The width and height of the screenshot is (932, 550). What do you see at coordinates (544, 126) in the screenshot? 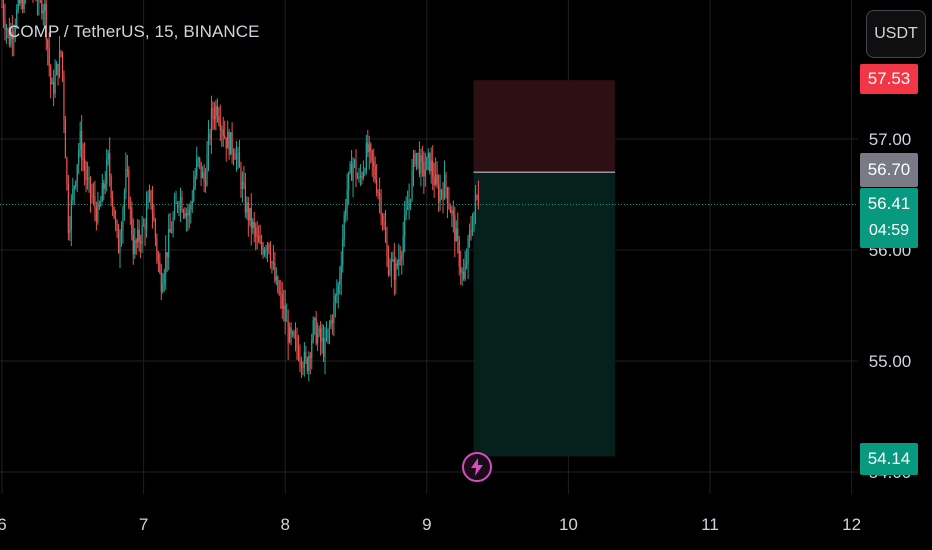
I see `stop-loss-zone` at bounding box center [544, 126].